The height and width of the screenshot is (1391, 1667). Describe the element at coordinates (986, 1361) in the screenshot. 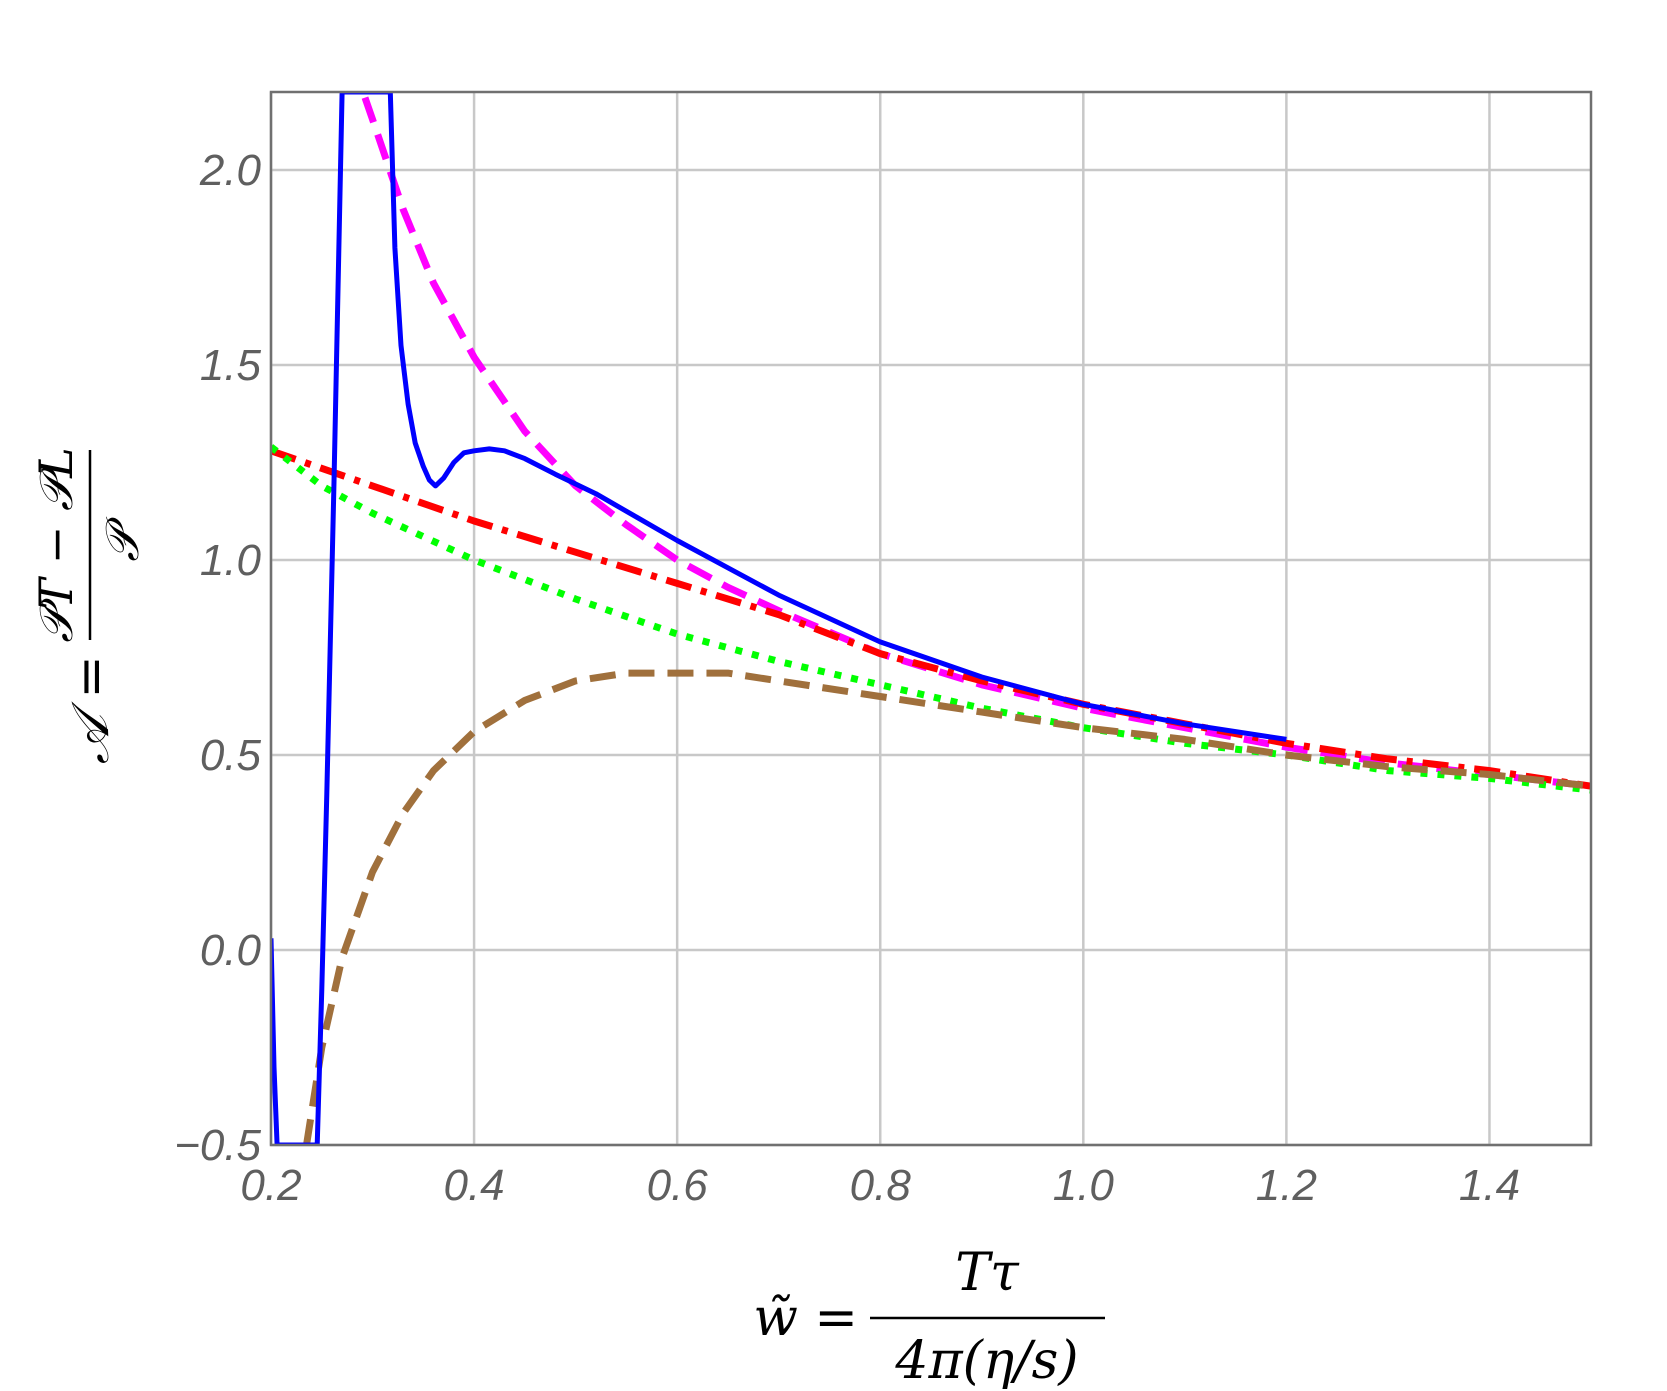

I see `x-axis-label-denominator: 4π(η/s)` at that location.